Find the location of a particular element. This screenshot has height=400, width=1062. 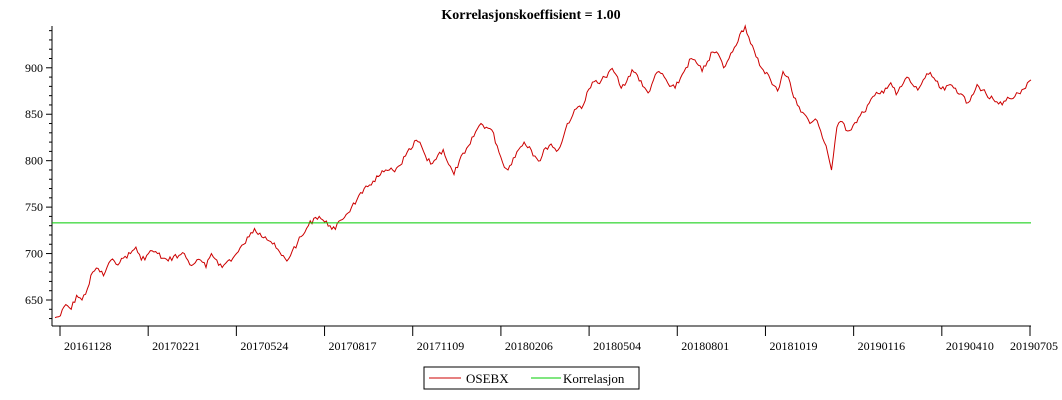

y-tick-label: 850 is located at coordinates (34, 114).